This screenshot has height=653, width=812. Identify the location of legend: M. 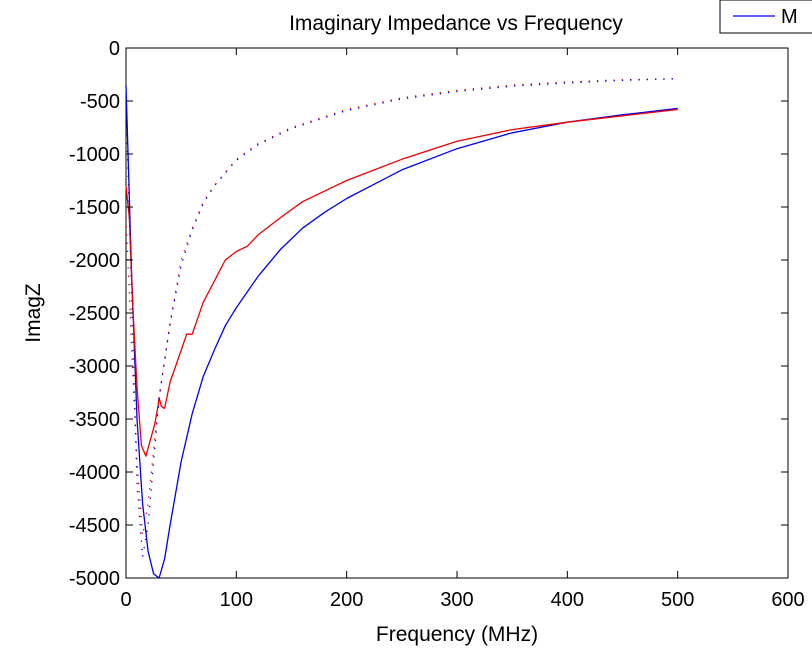
(765, 17).